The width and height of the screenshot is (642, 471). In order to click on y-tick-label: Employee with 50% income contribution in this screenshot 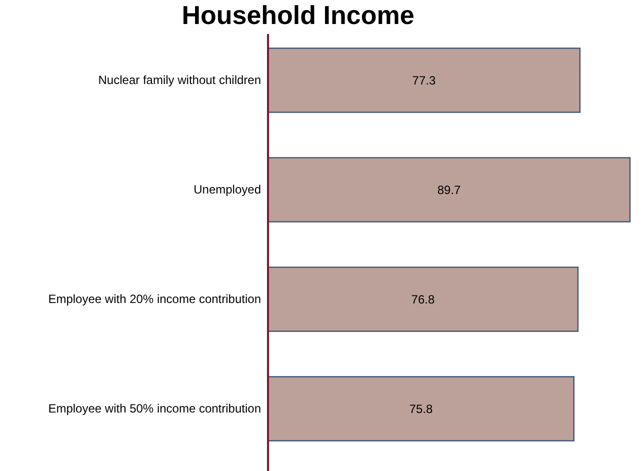, I will do `click(154, 409)`.